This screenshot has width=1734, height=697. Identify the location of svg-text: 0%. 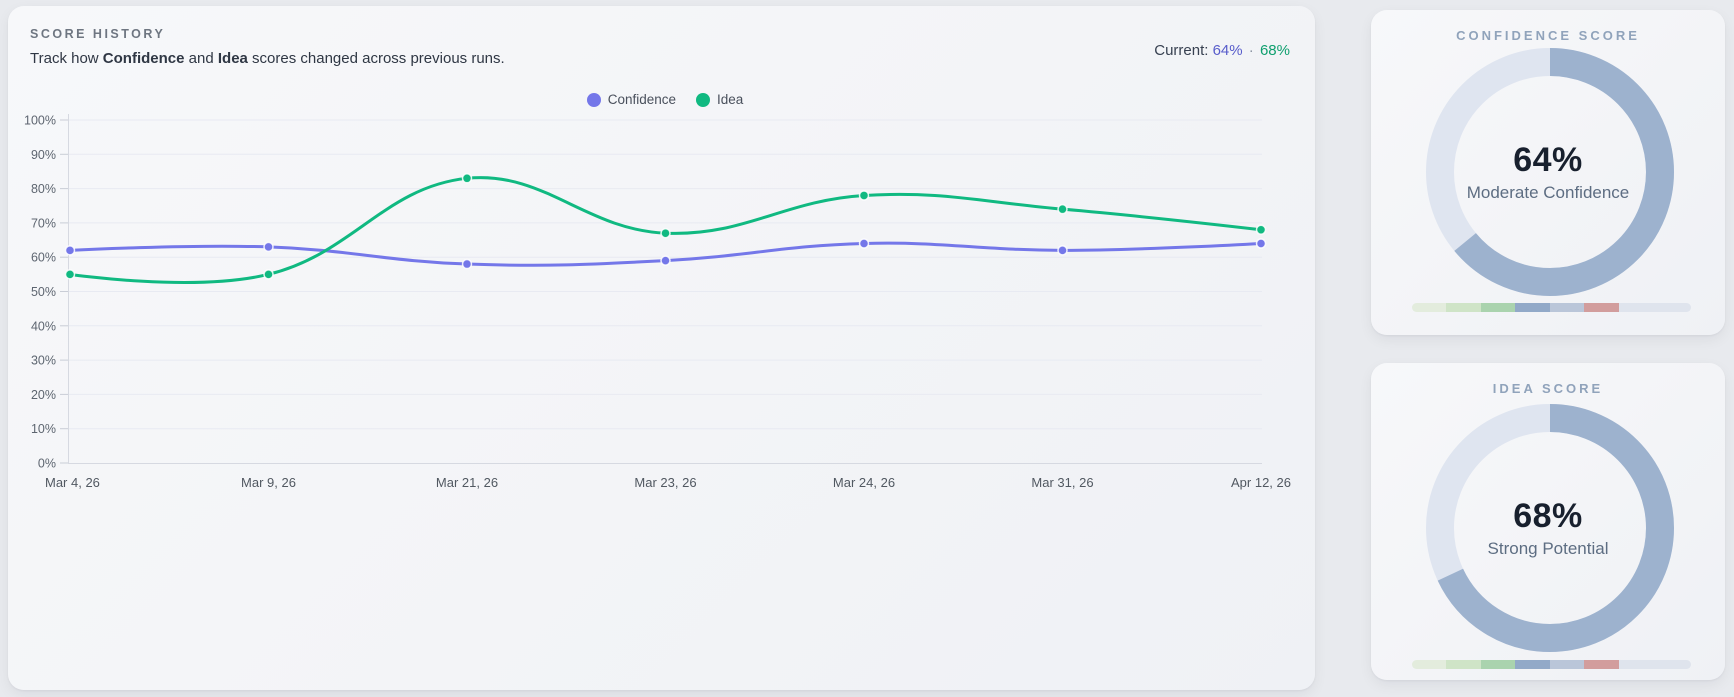
(47, 464).